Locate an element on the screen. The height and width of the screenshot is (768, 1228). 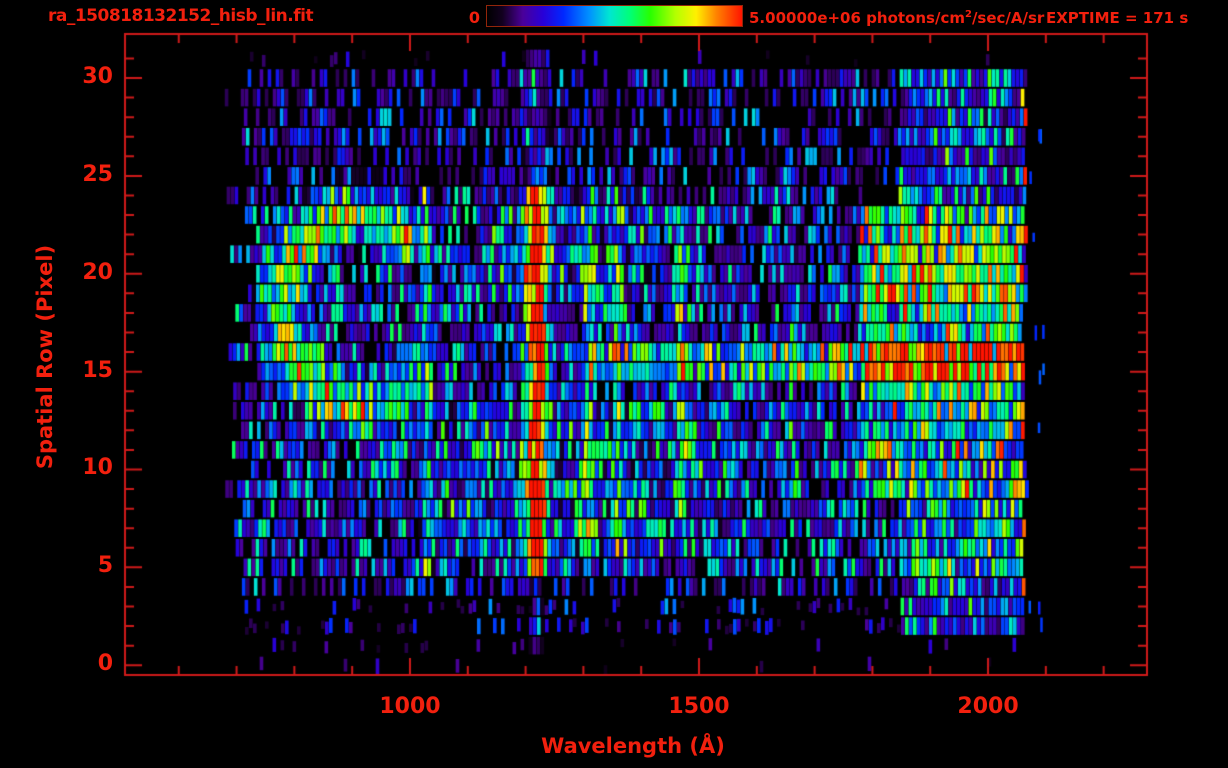
x-tick-label-1500: 1500 is located at coordinates (699, 706).